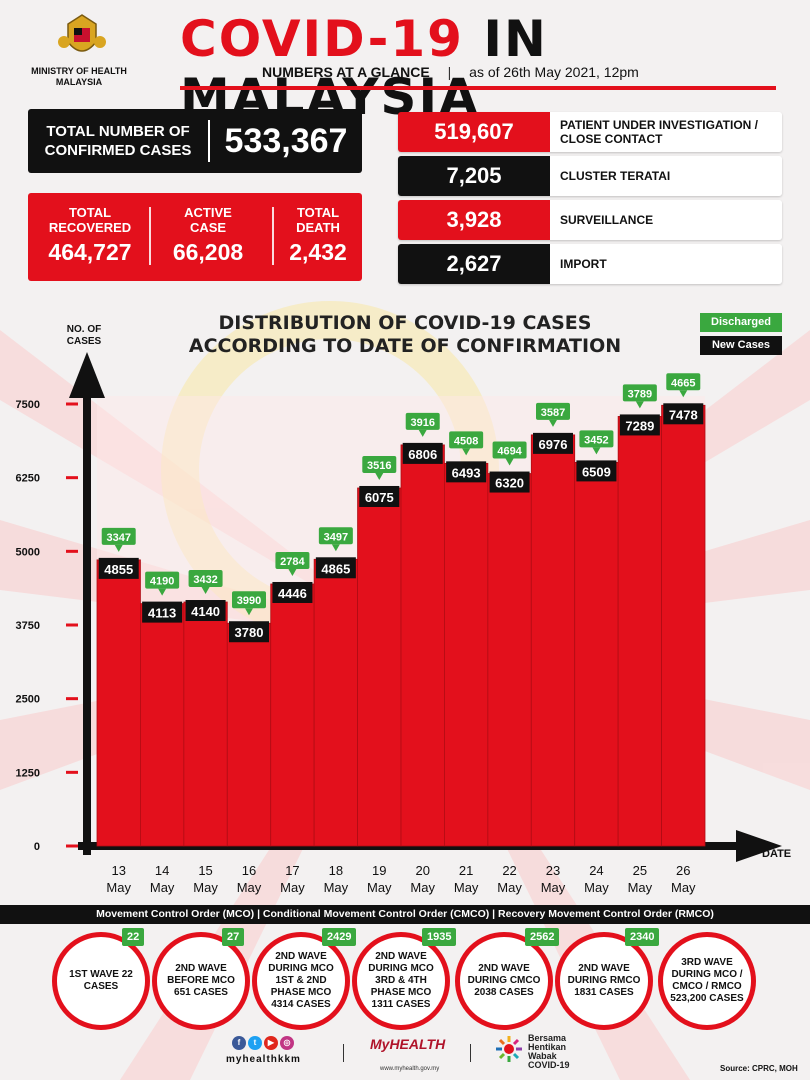 The image size is (810, 1080). I want to click on wave-text: 2ND WAVE DURING CMCO 2038 CASES, so click(504, 980).